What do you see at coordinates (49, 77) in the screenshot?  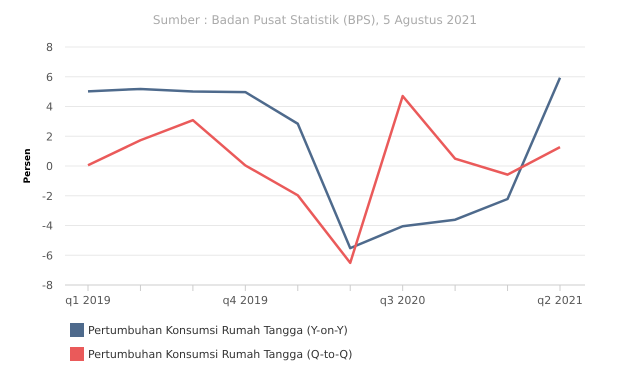 I see `y-tick-label: 6` at bounding box center [49, 77].